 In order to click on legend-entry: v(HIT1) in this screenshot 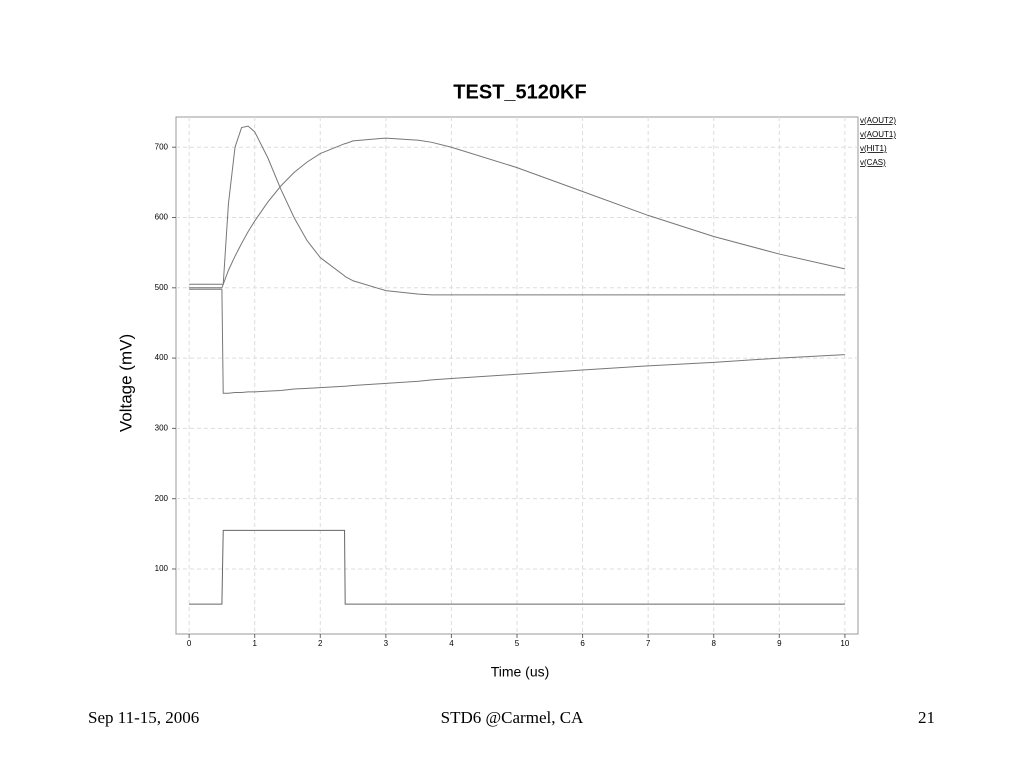, I will do `click(873, 148)`.